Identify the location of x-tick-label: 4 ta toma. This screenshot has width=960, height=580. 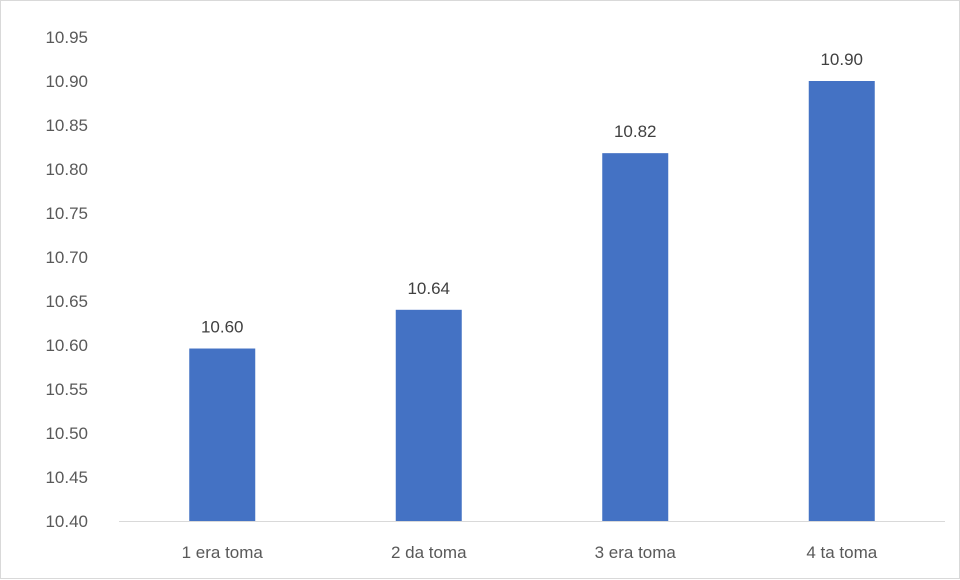
(841, 552).